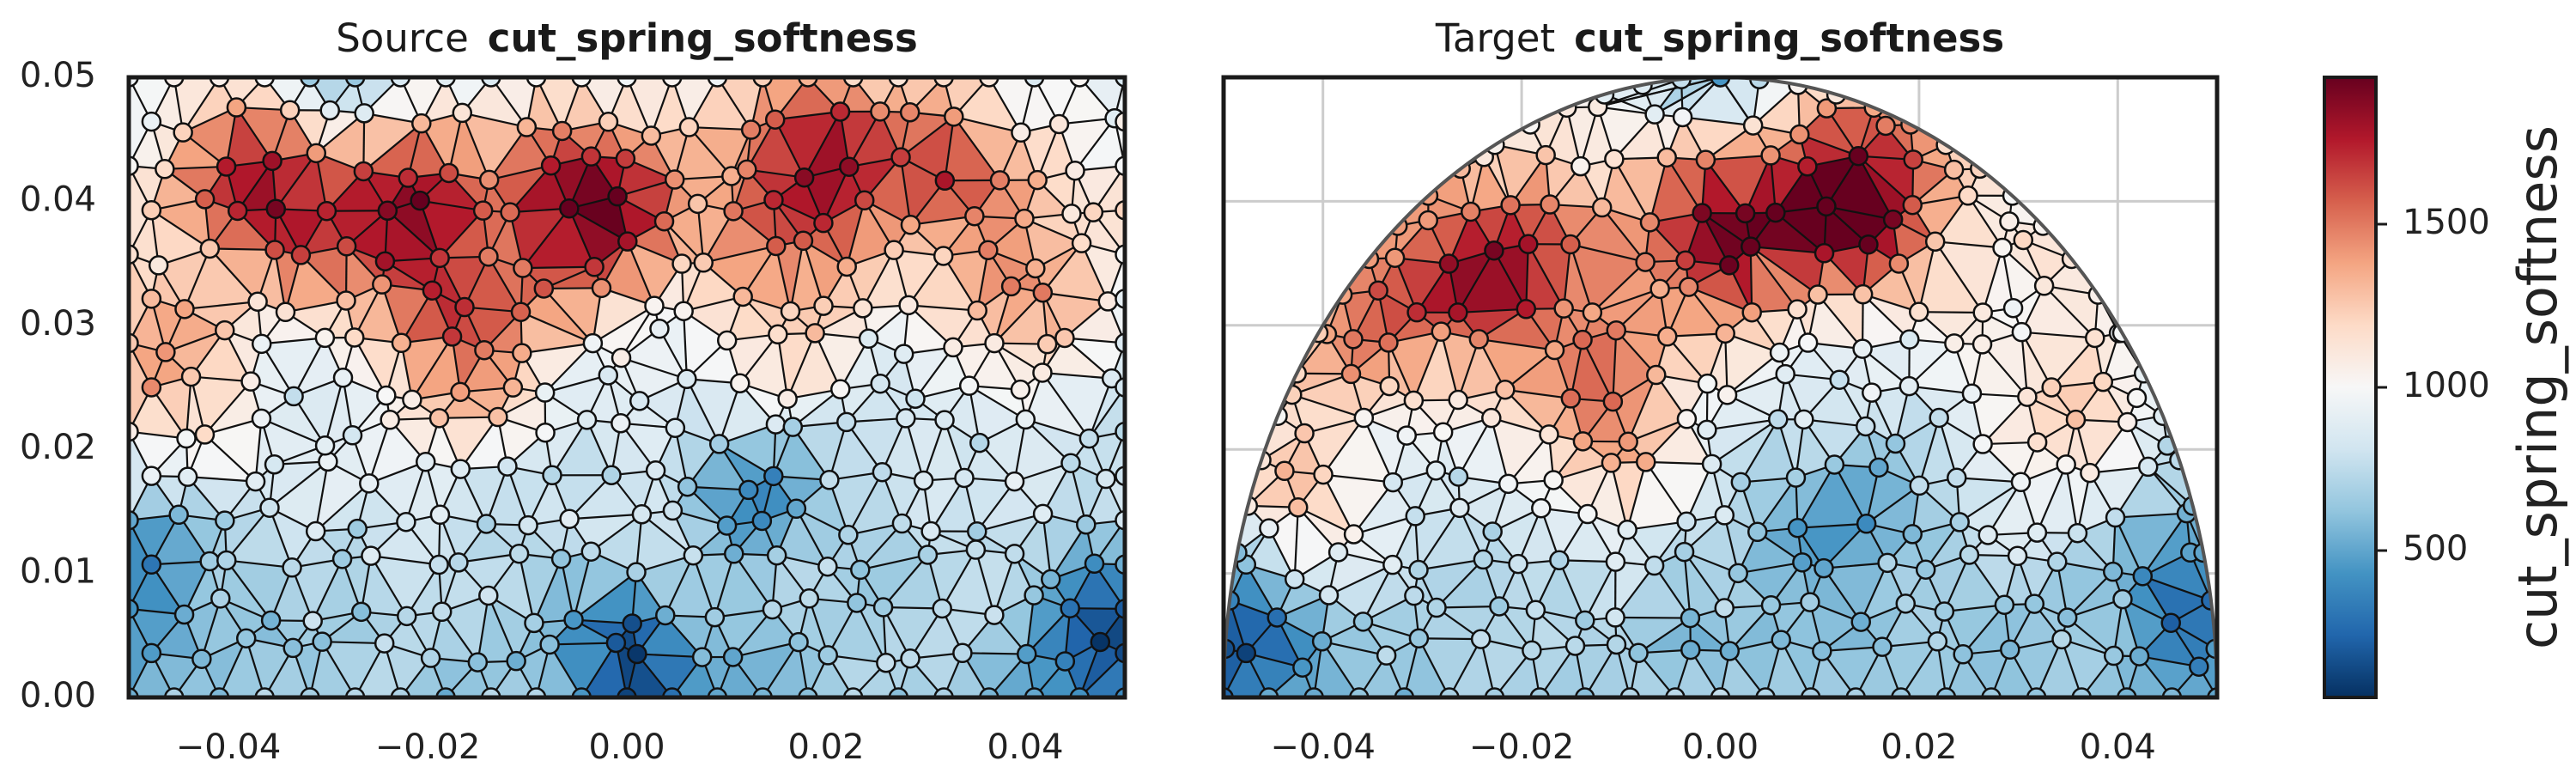 Image resolution: width=2576 pixels, height=773 pixels. I want to click on colorbar-tick-label: 500, so click(2435, 549).